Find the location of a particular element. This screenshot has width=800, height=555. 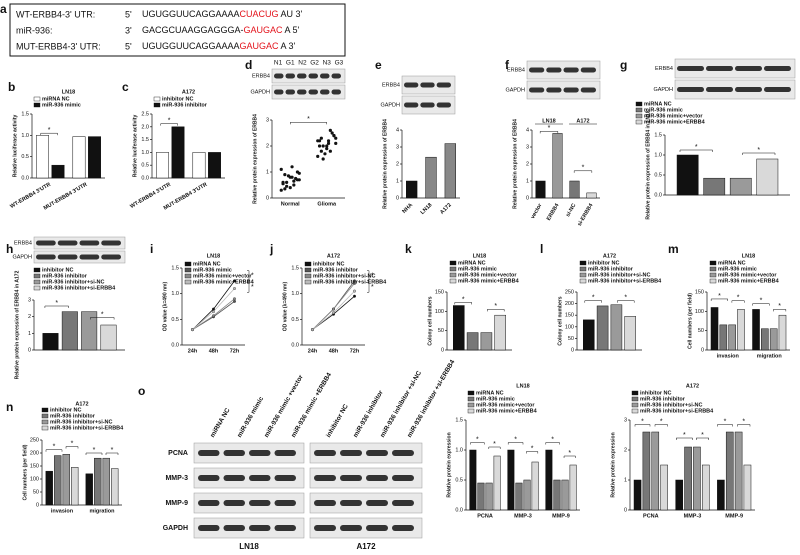

chart-title: LN18 is located at coordinates (68, 92).